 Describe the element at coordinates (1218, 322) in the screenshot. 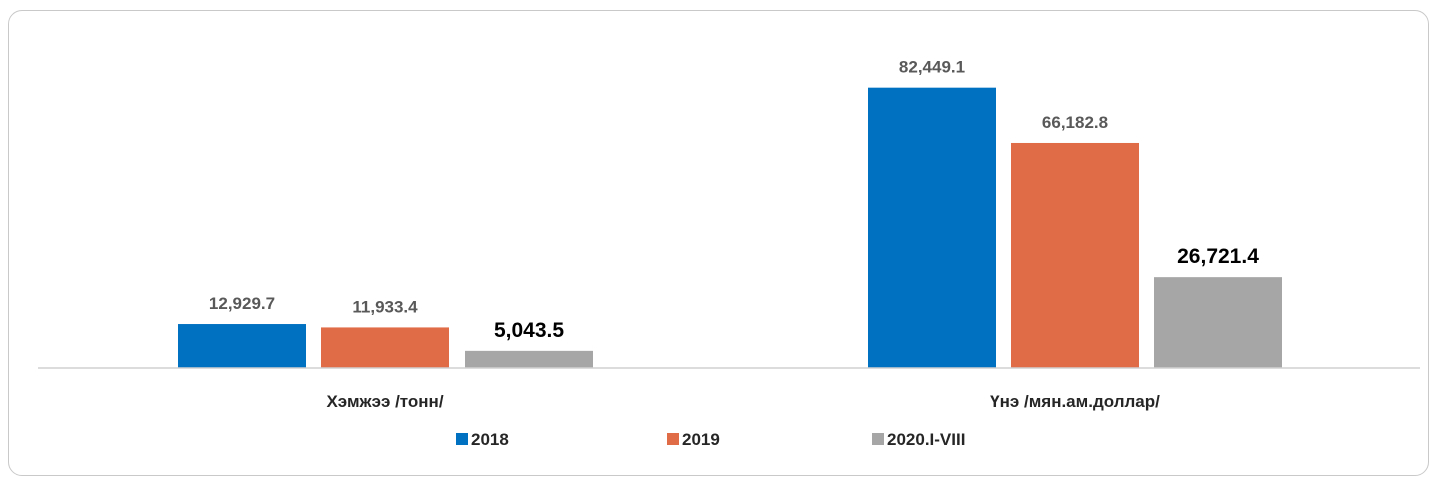

I see `bar-2-2020.I-VIII` at that location.